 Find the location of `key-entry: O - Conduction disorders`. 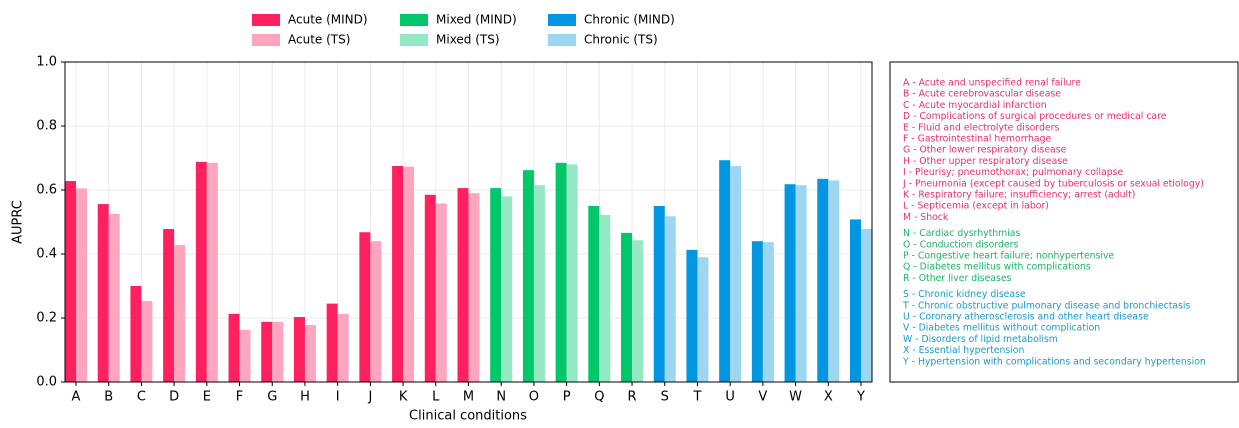

key-entry: O - Conduction disorders is located at coordinates (960, 244).